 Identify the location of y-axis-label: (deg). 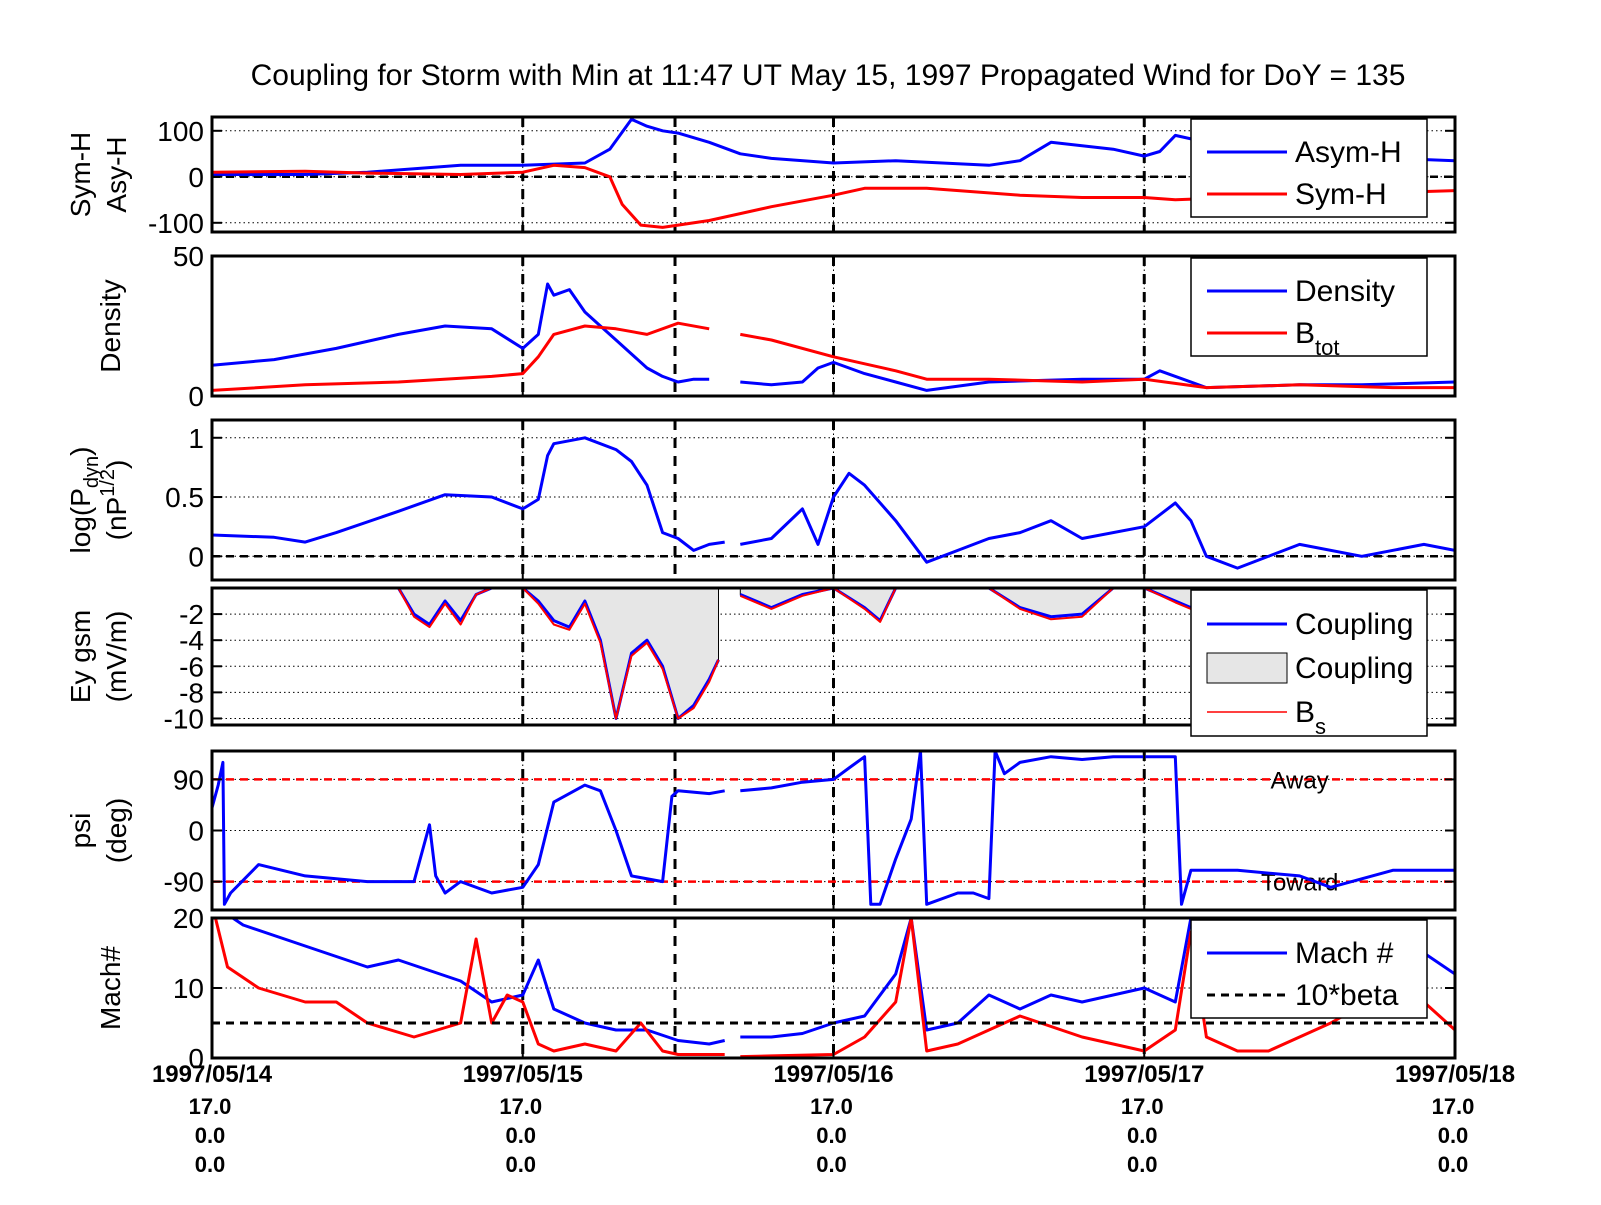
(116, 830).